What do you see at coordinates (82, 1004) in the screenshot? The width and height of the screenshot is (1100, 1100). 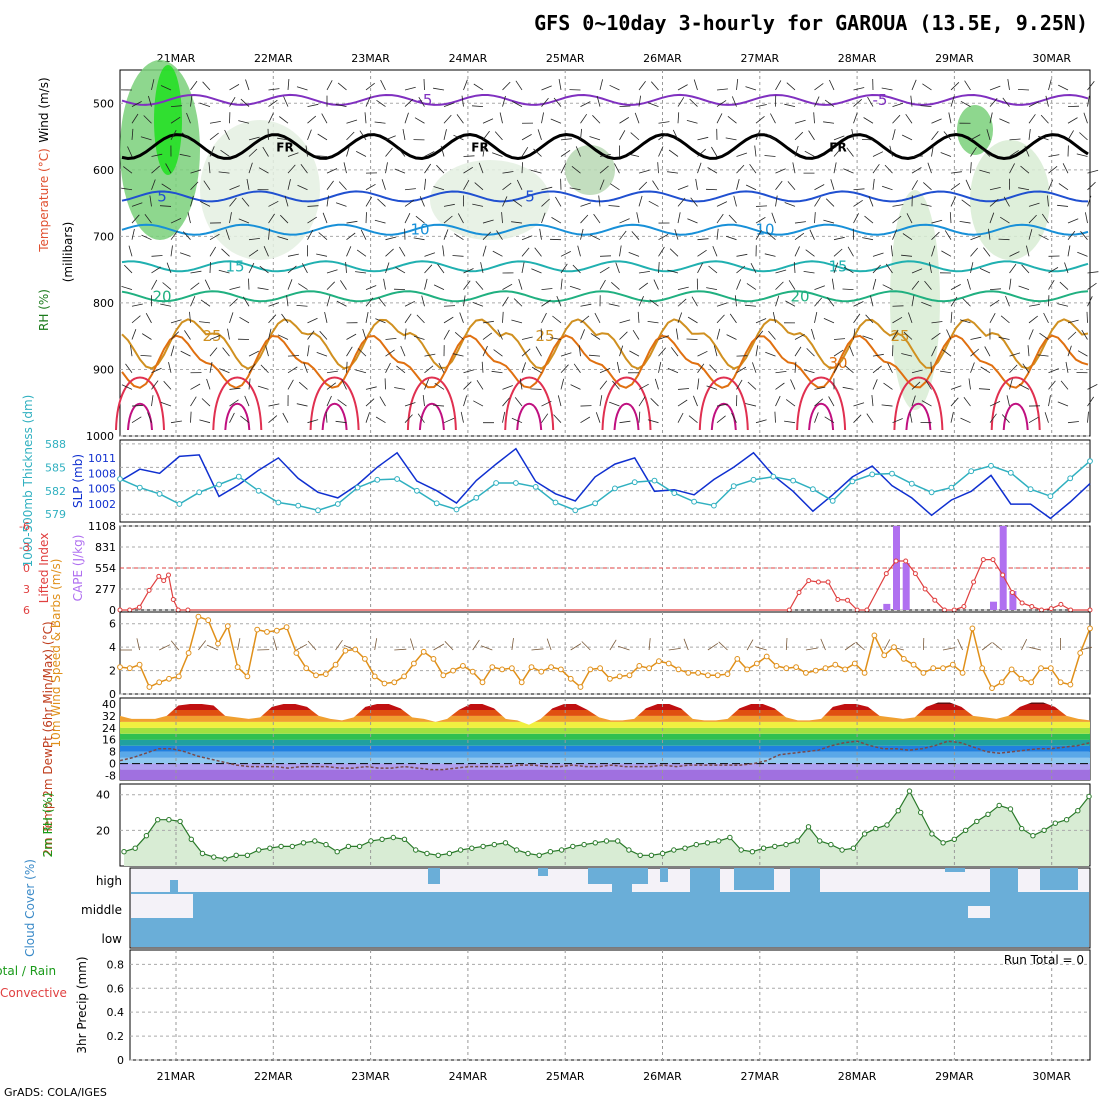 I see `precip-axis-label: 3hr Precip (mm)` at bounding box center [82, 1004].